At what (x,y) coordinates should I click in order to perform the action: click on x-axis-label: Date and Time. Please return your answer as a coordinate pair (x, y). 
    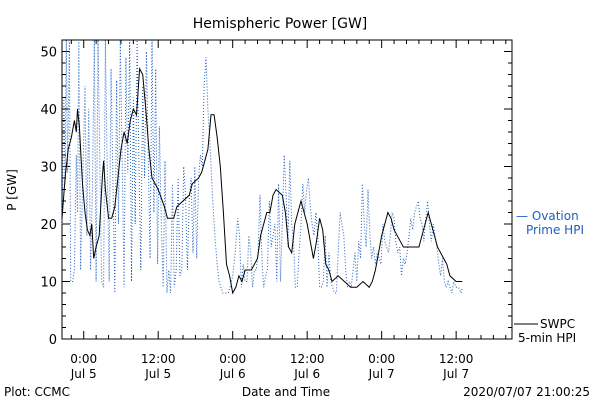
    Looking at the image, I should click on (286, 392).